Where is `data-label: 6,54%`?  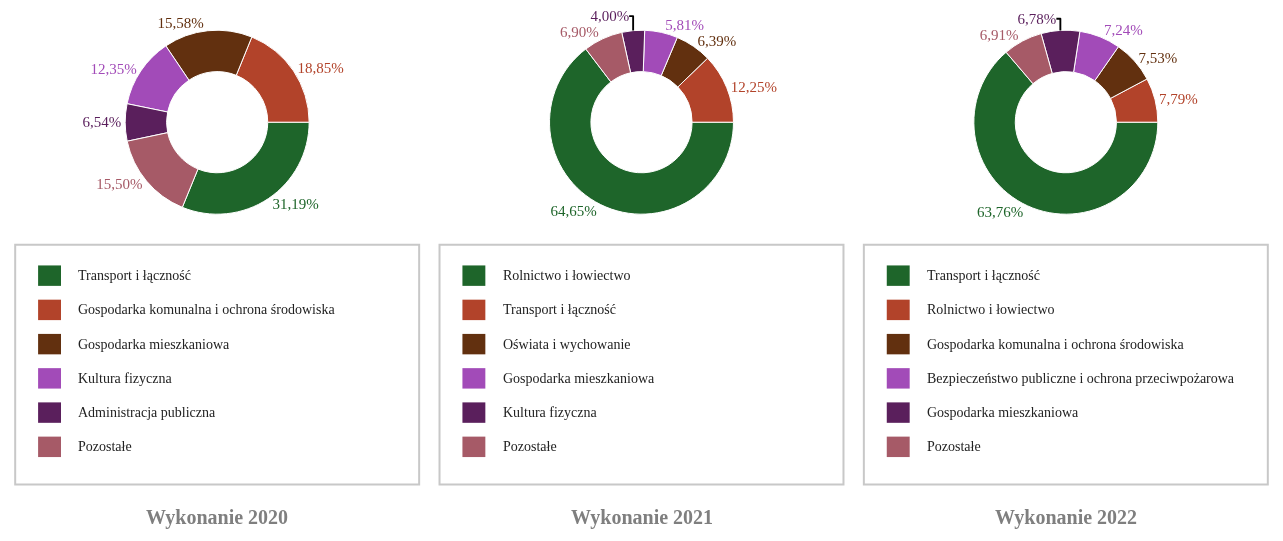 data-label: 6,54% is located at coordinates (102, 122).